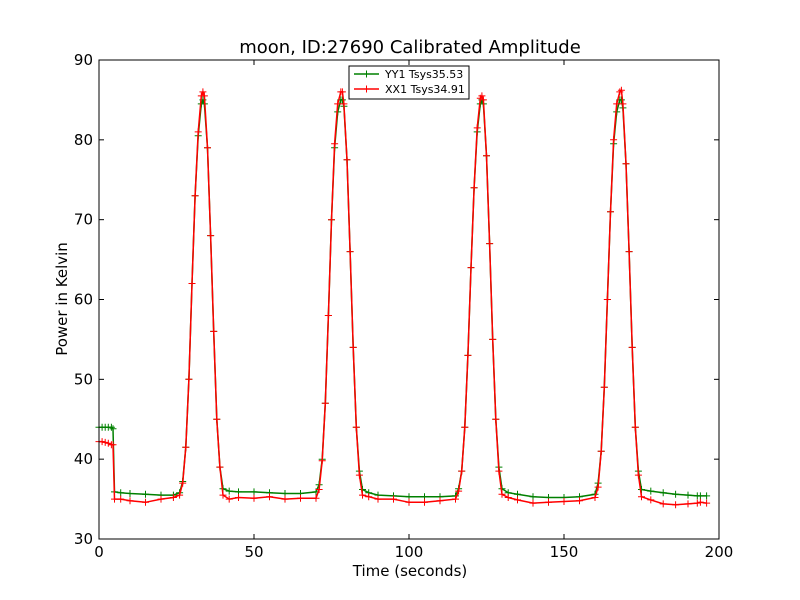 This screenshot has width=800, height=600. I want to click on y-tick-label: 30, so click(83, 539).